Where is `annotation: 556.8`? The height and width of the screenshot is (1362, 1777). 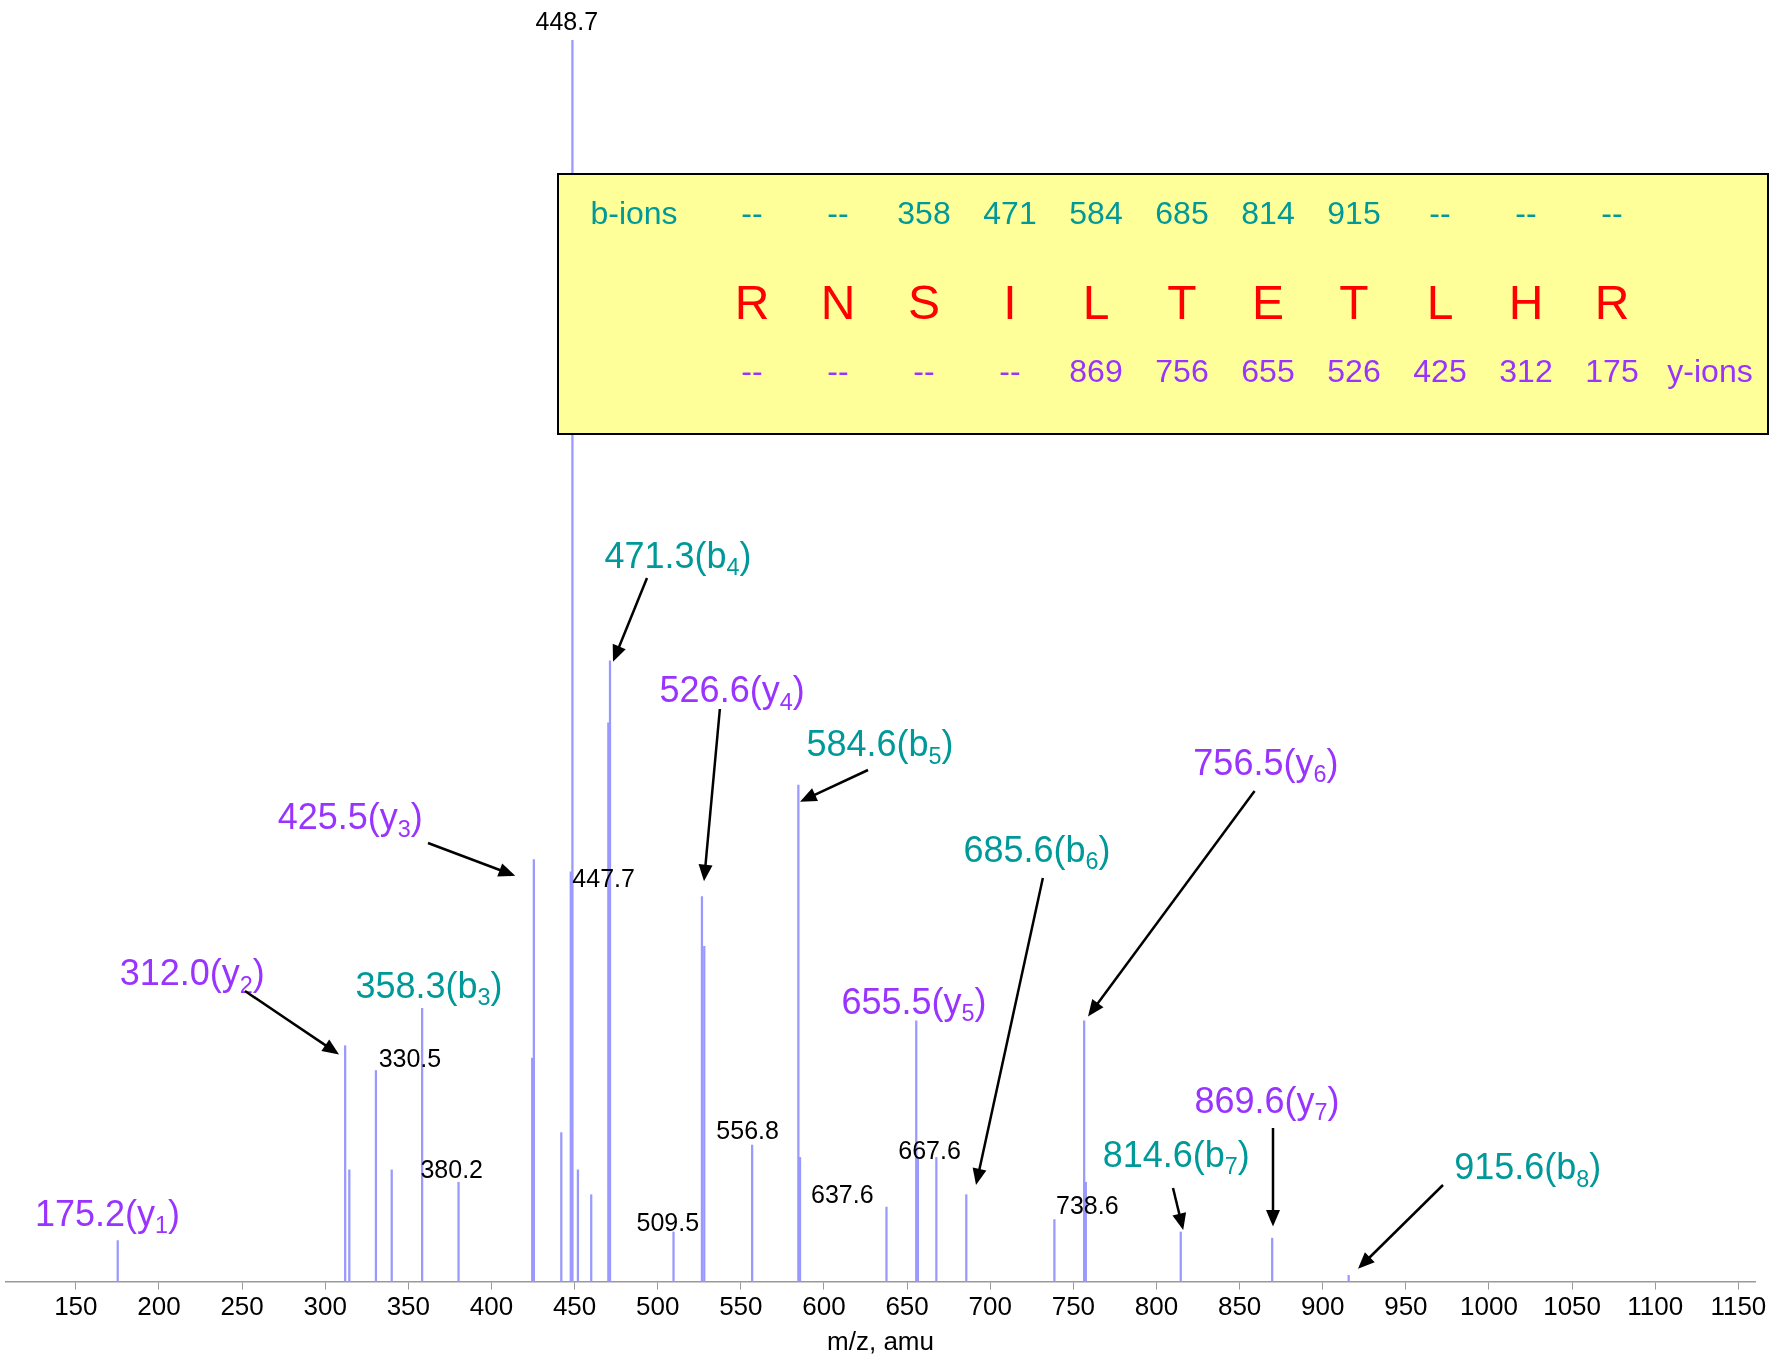 annotation: 556.8 is located at coordinates (747, 1130).